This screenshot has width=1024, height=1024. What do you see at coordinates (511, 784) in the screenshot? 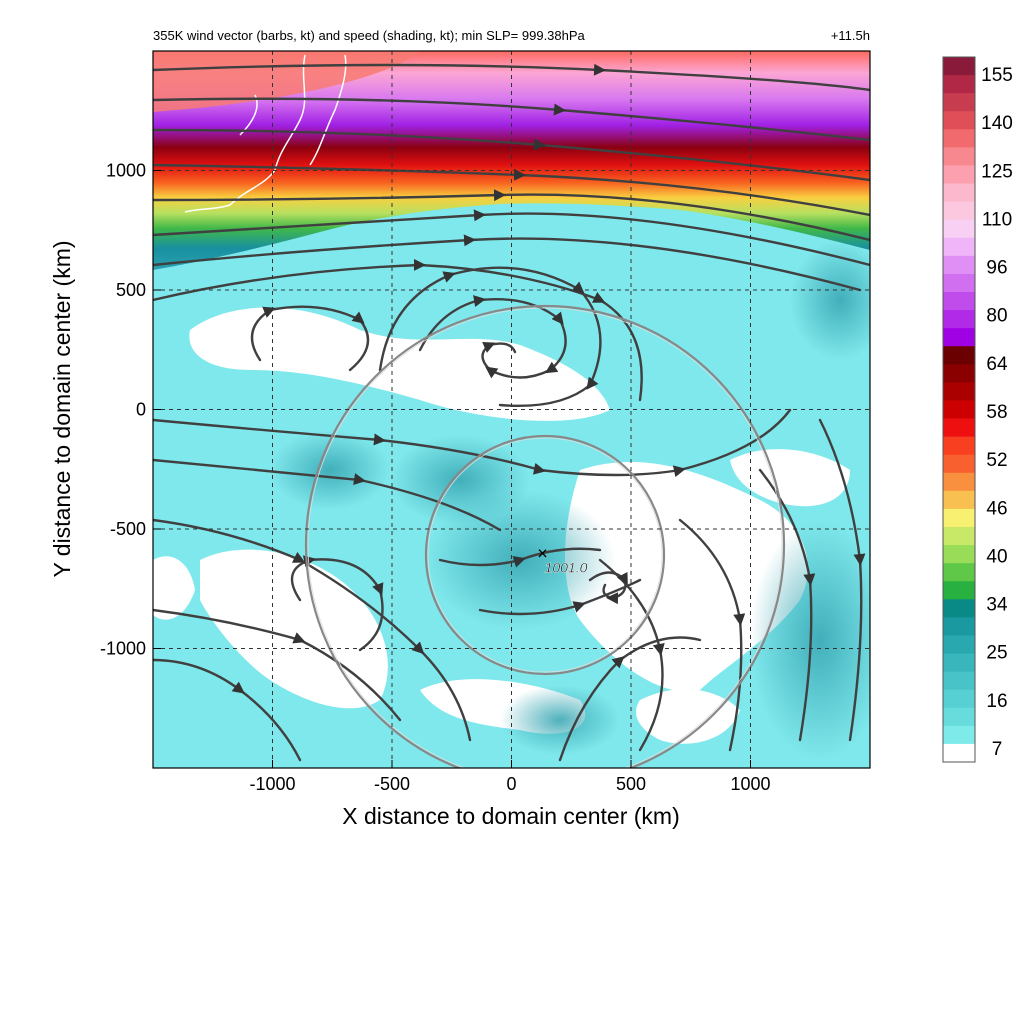
I see `x-tick-label: 0` at bounding box center [511, 784].